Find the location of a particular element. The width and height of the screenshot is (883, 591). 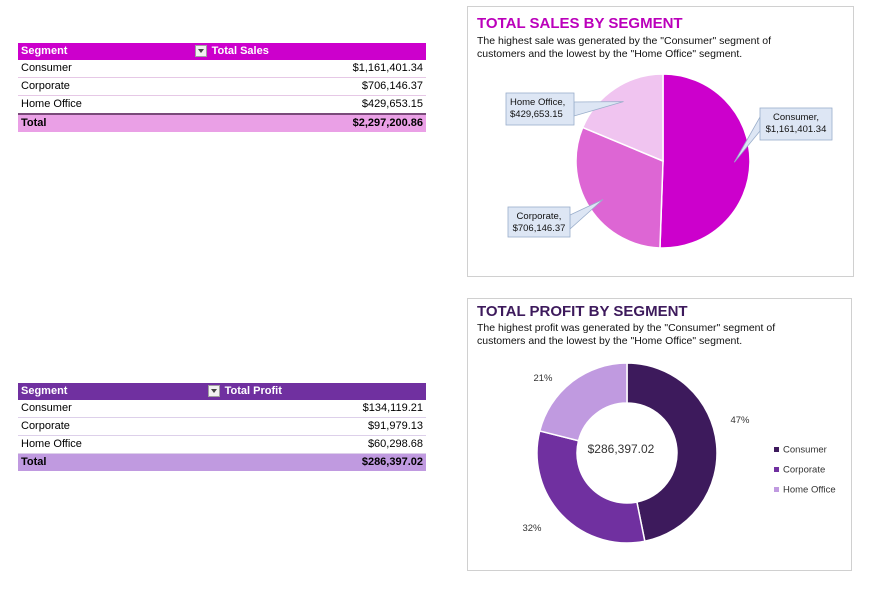

table-row: Corporate $706,146.37 is located at coordinates (222, 86).